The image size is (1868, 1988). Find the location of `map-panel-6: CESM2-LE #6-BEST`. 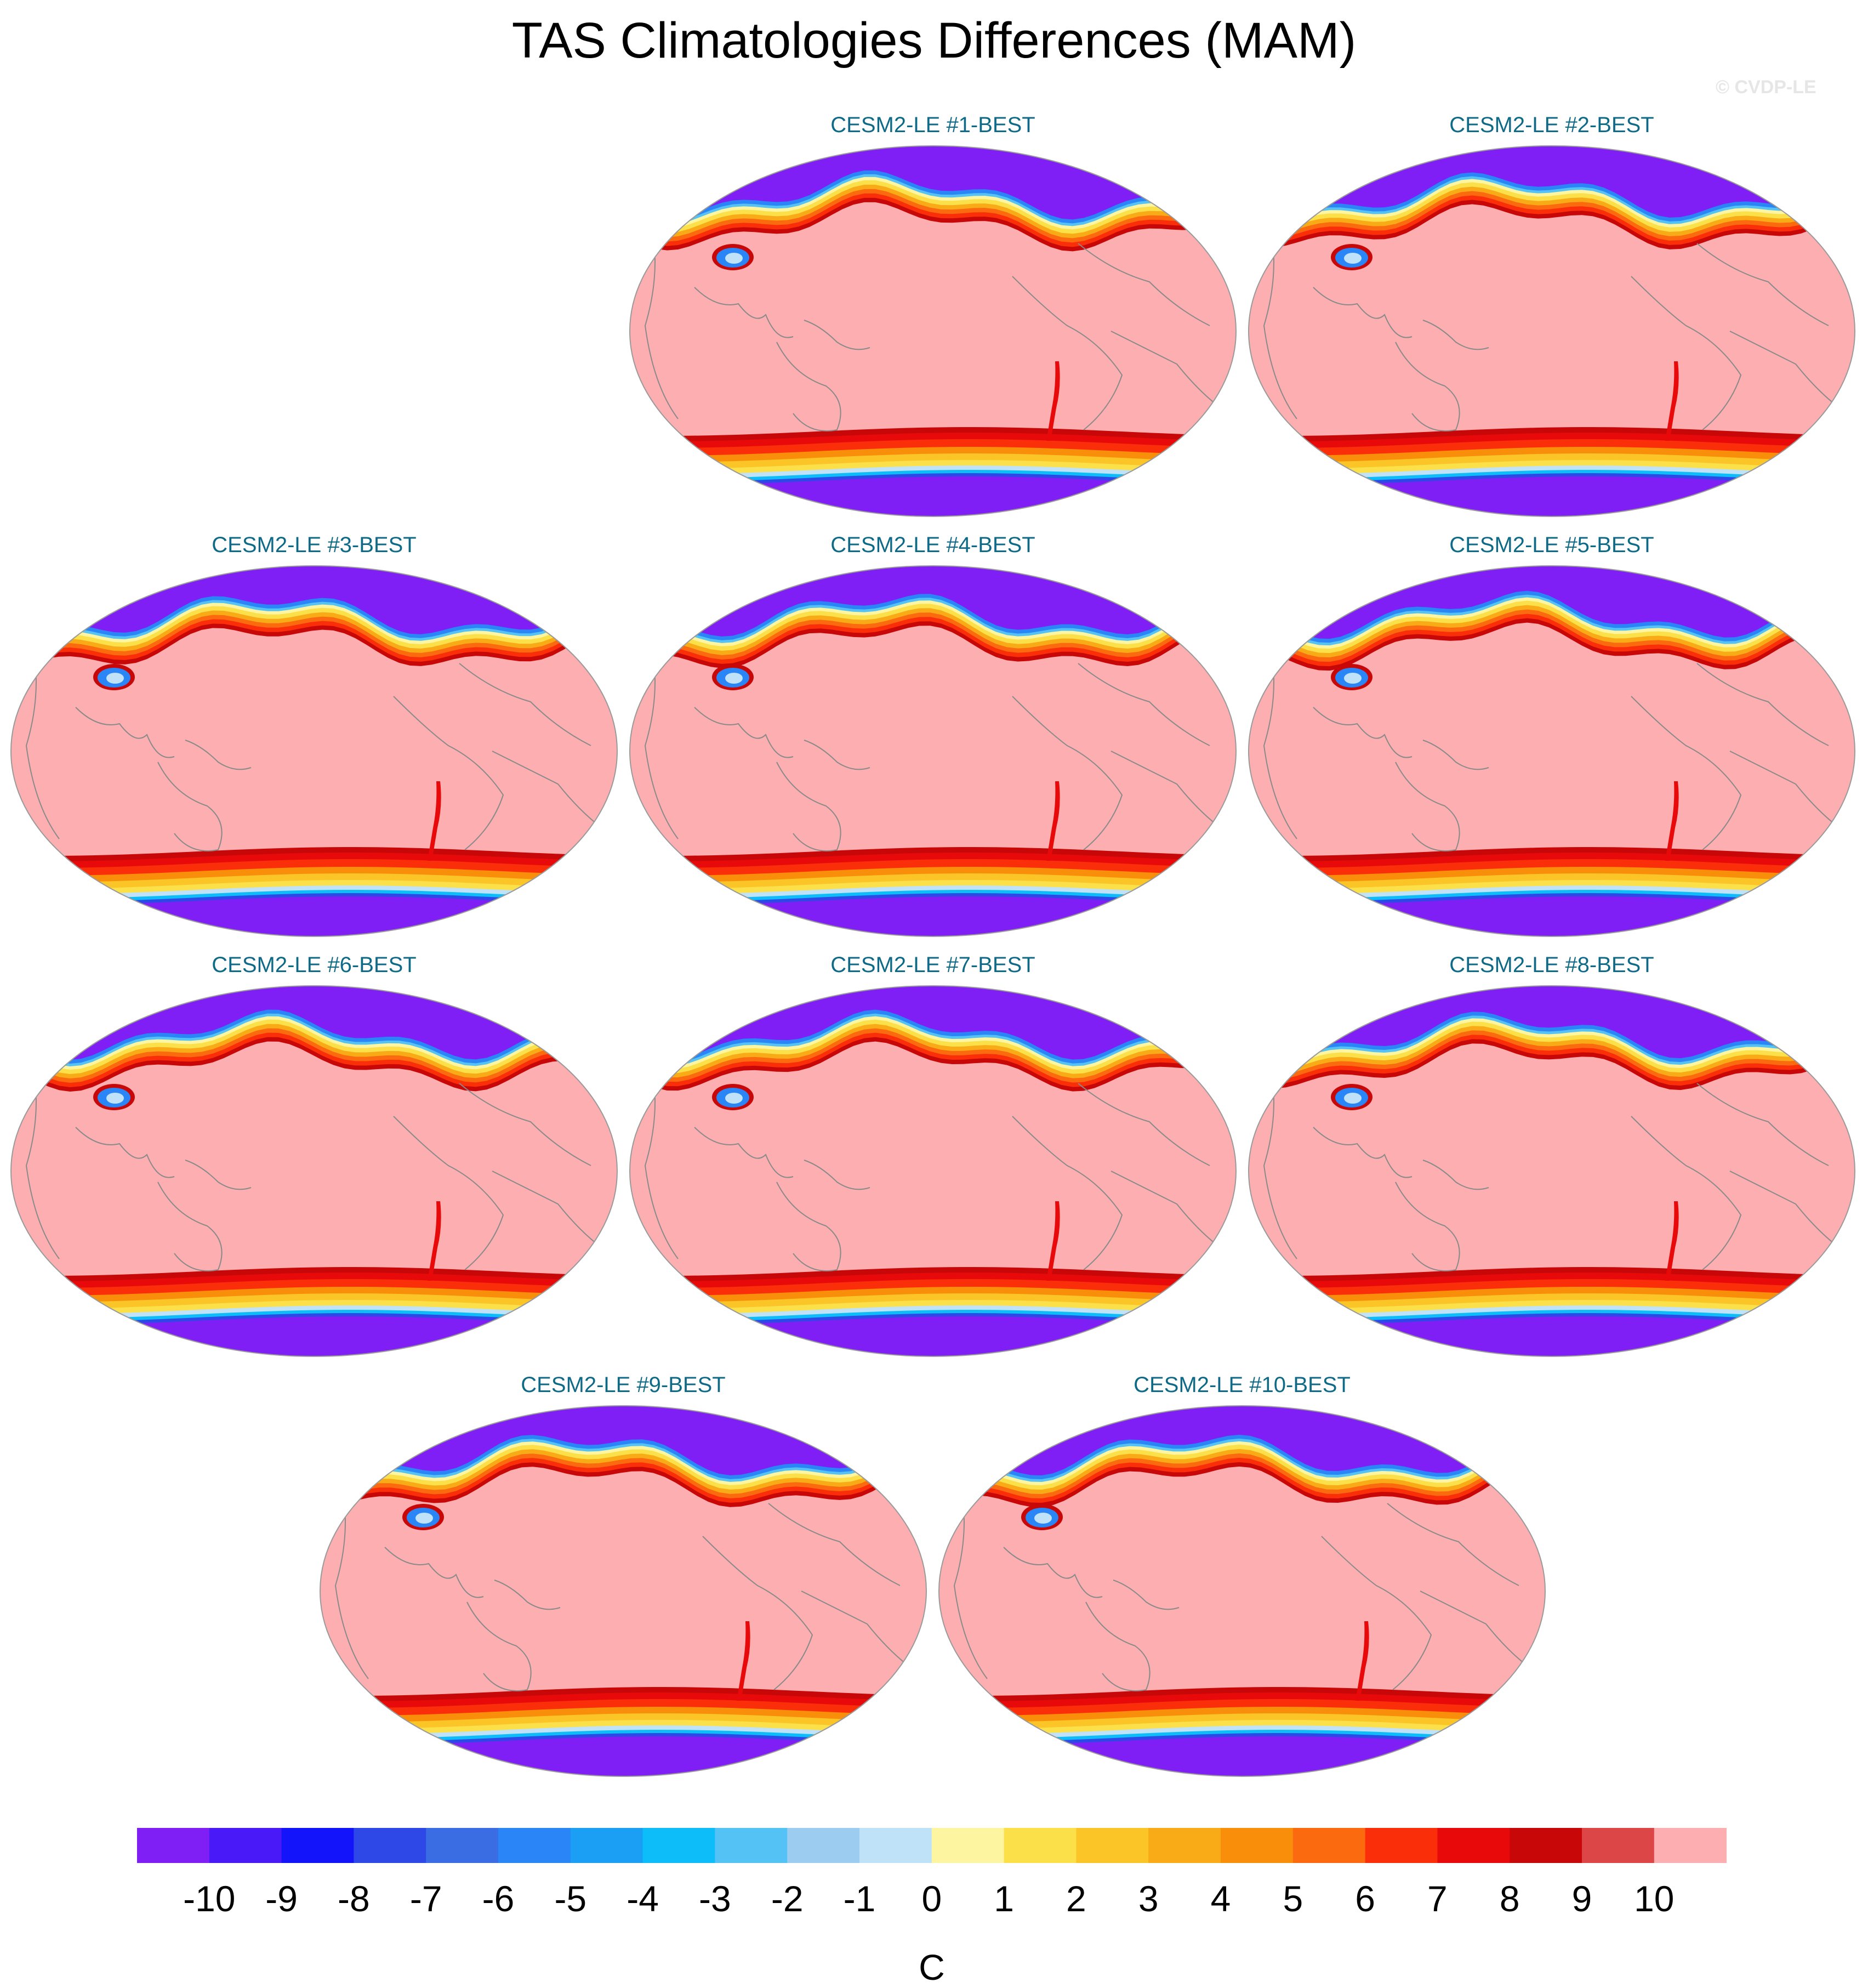

map-panel-6: CESM2-LE #6-BEST is located at coordinates (314, 1161).